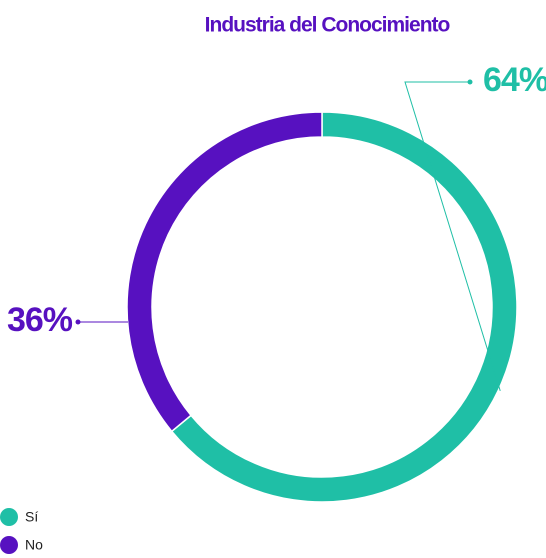  What do you see at coordinates (514, 80) in the screenshot?
I see `value-label: 64%` at bounding box center [514, 80].